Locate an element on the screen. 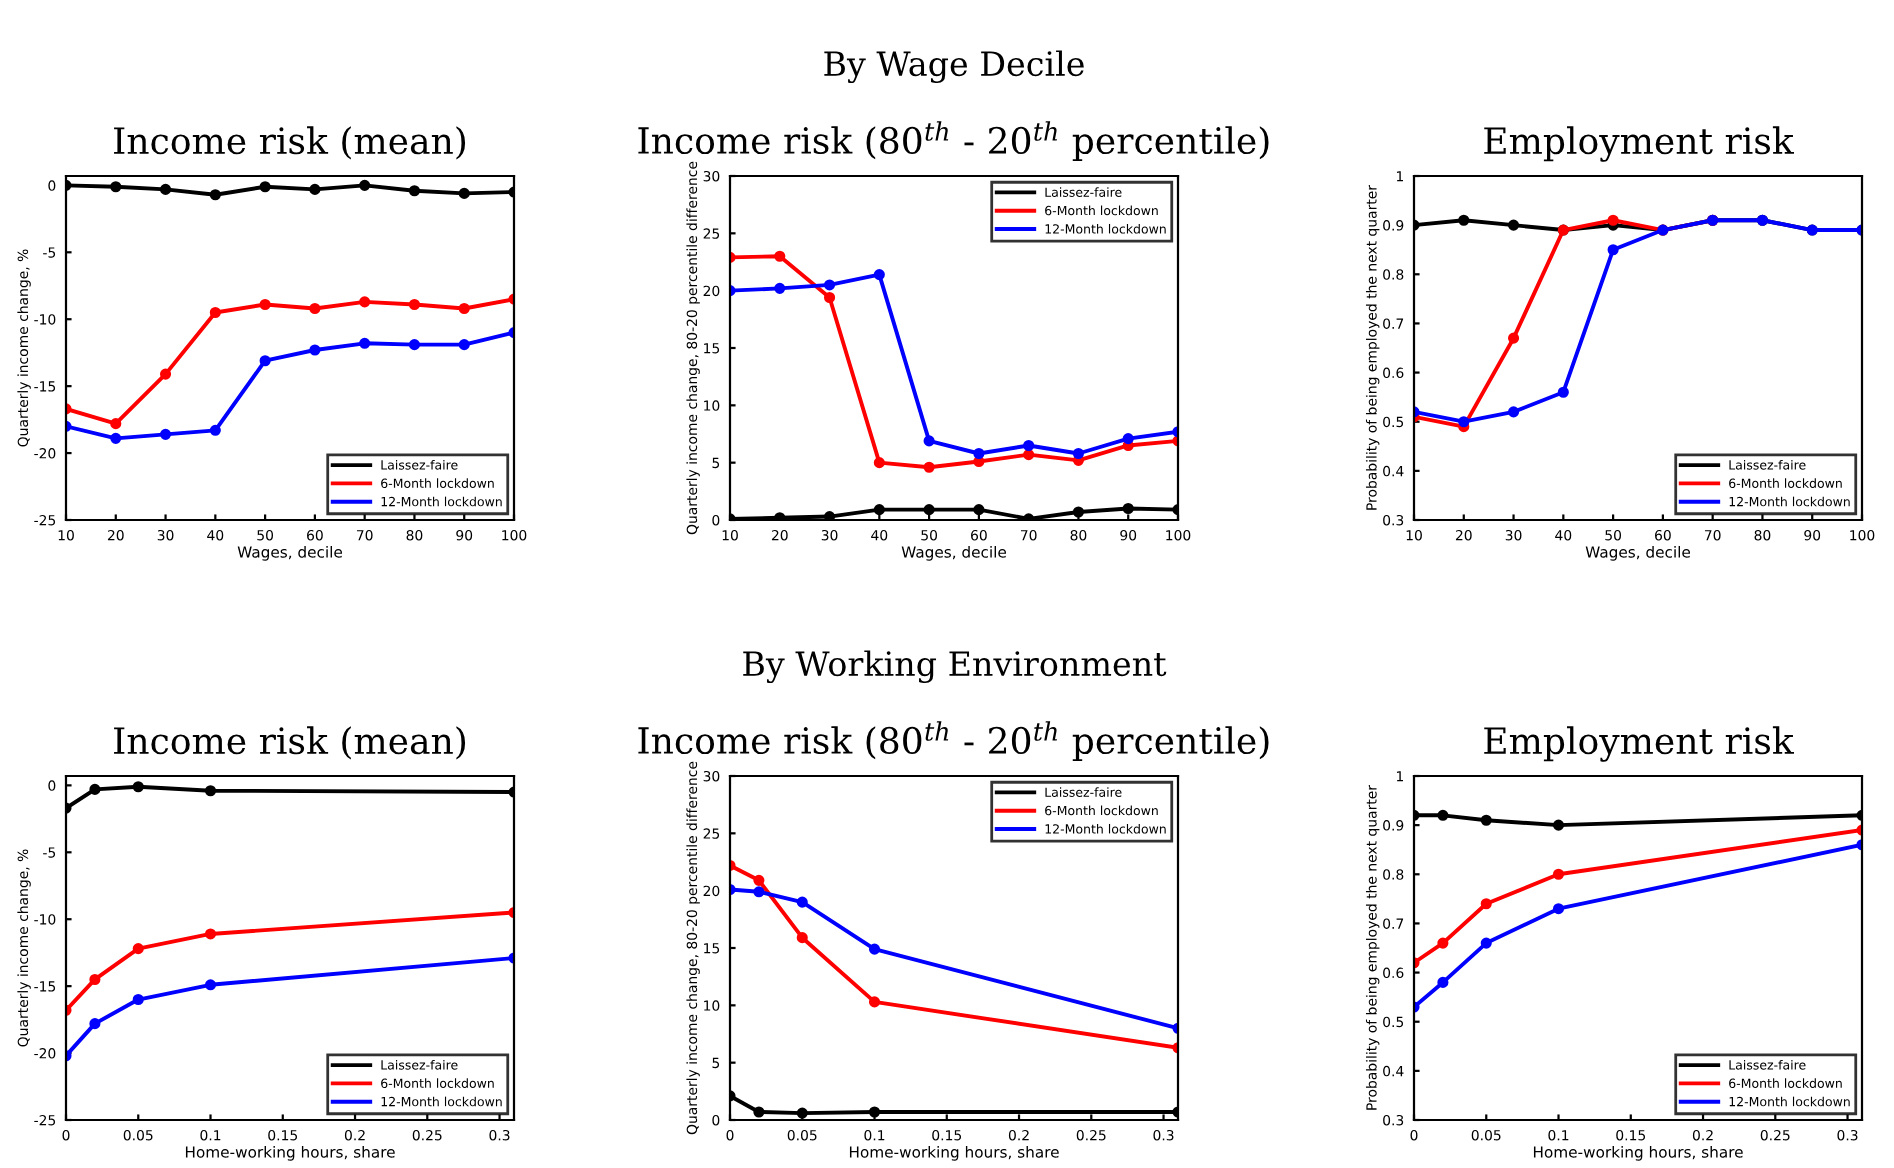 The image size is (1894, 1168). text: By Working Environment is located at coordinates (955, 667).